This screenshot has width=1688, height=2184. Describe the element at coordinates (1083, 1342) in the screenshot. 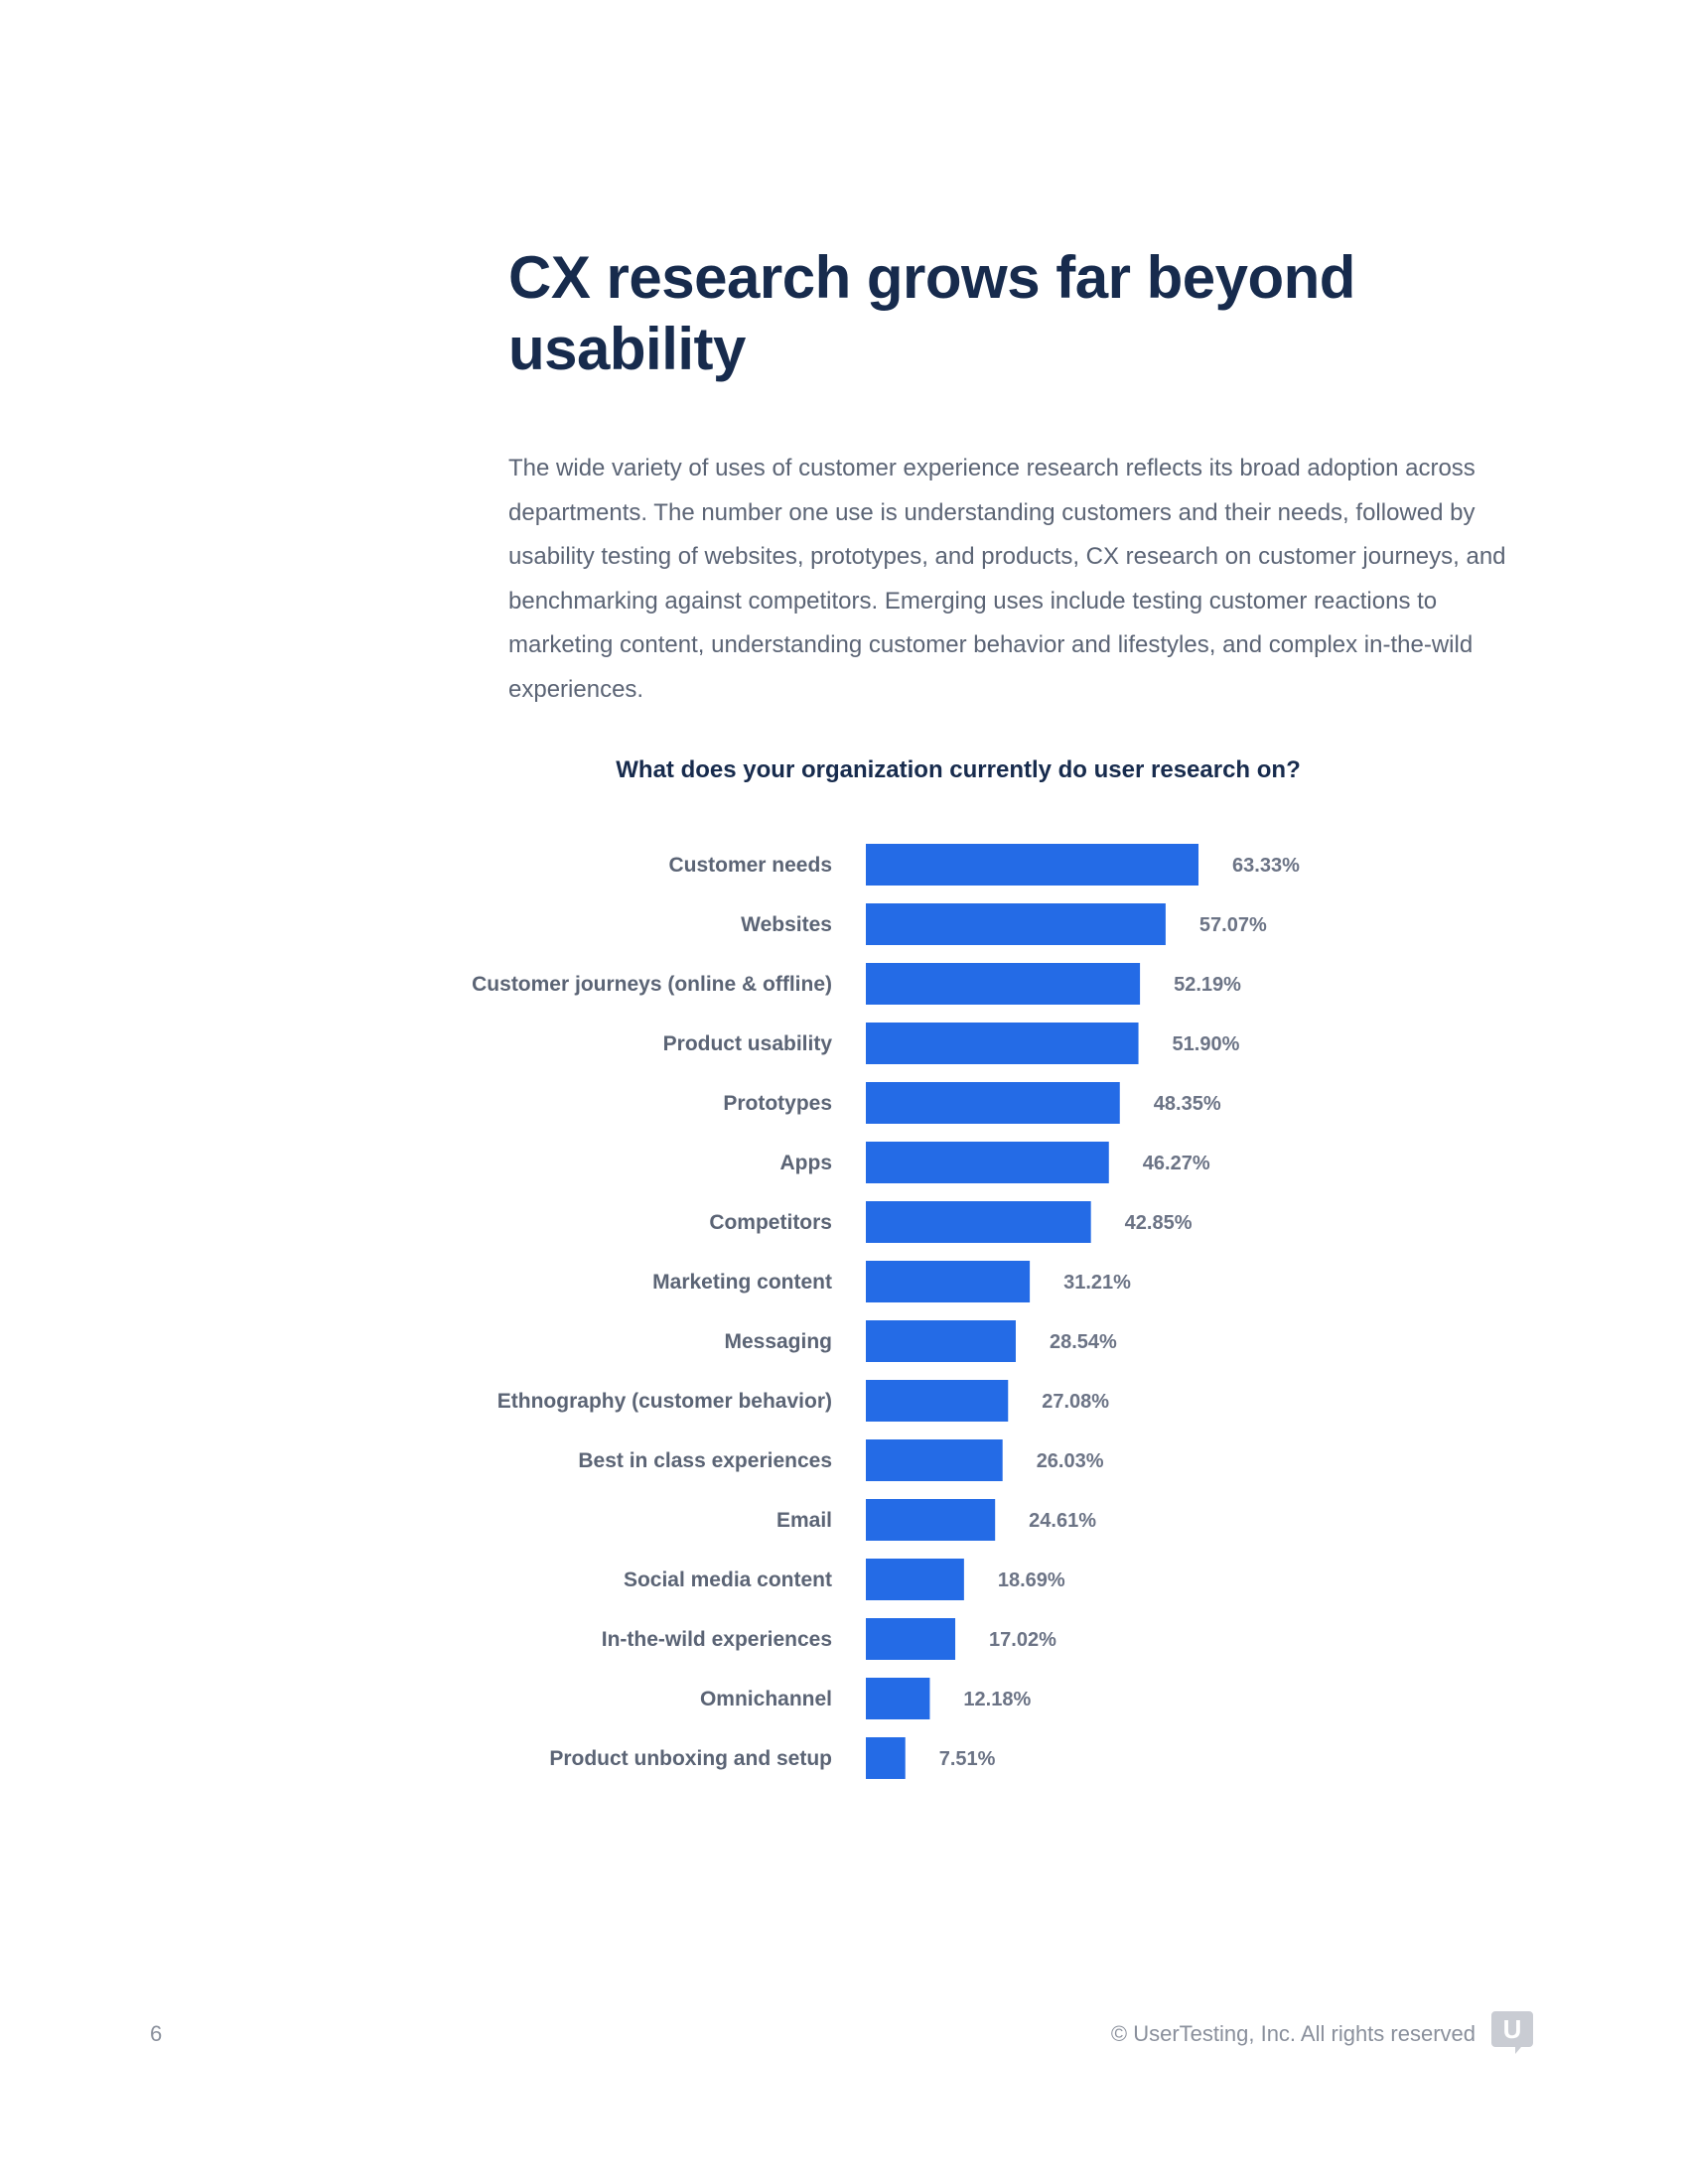

I see `value-label: 28.54%` at that location.